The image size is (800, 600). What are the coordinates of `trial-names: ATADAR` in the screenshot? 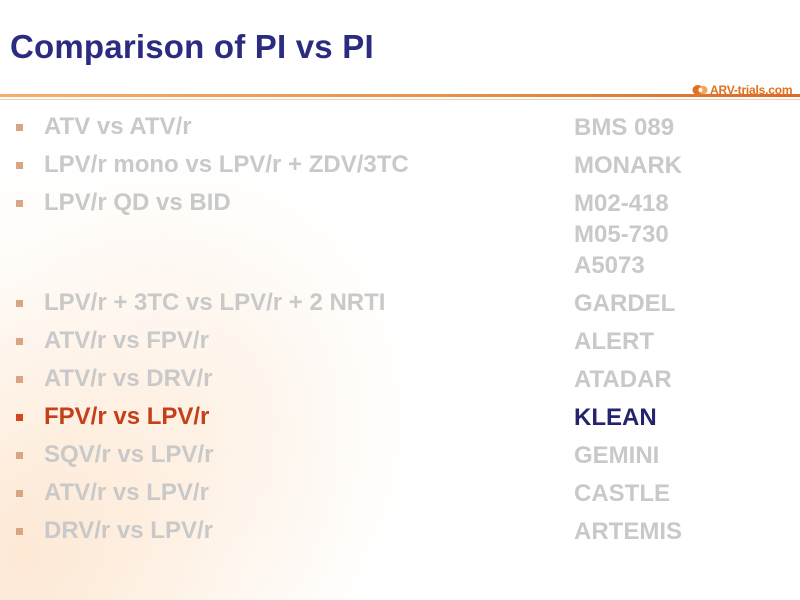 It's located at (623, 379).